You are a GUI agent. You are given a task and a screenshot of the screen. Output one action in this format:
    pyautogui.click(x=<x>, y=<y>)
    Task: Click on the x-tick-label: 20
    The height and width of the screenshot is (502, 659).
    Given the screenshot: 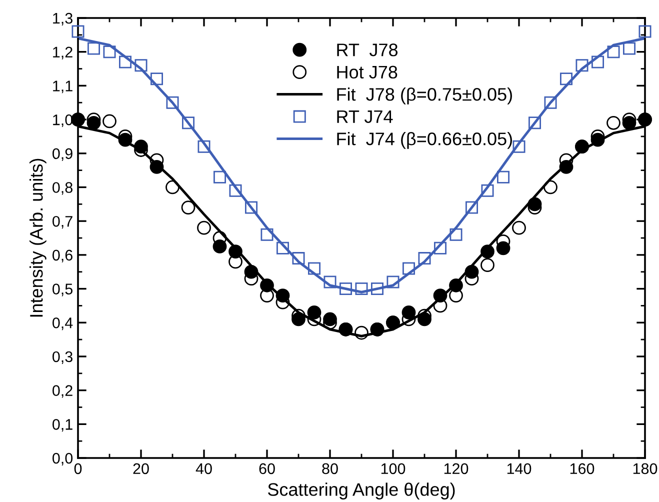 What is the action you would take?
    pyautogui.click(x=141, y=468)
    